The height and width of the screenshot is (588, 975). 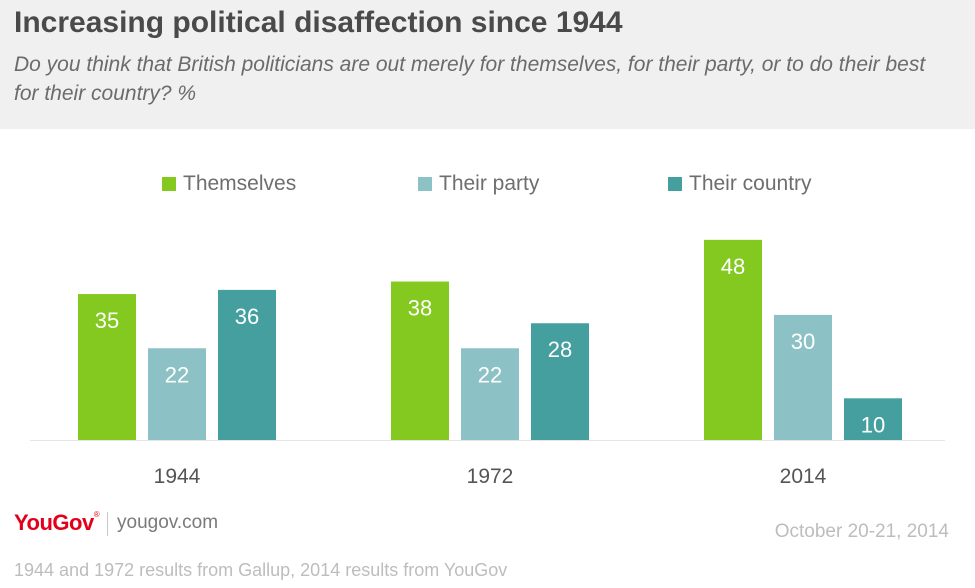 I want to click on bar-2014-their-party, so click(x=803, y=377).